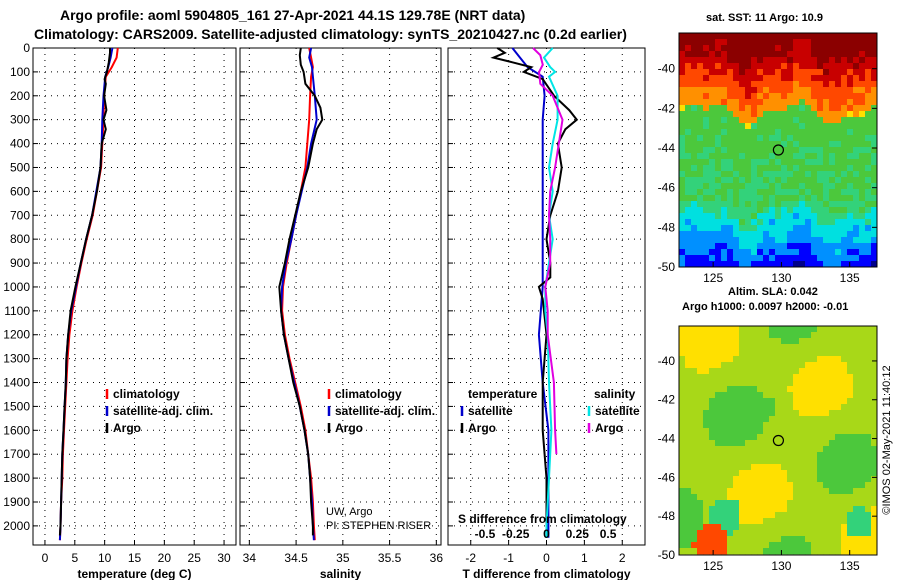  What do you see at coordinates (667, 108) in the screenshot?
I see `map-ytick-label: -42` at bounding box center [667, 108].